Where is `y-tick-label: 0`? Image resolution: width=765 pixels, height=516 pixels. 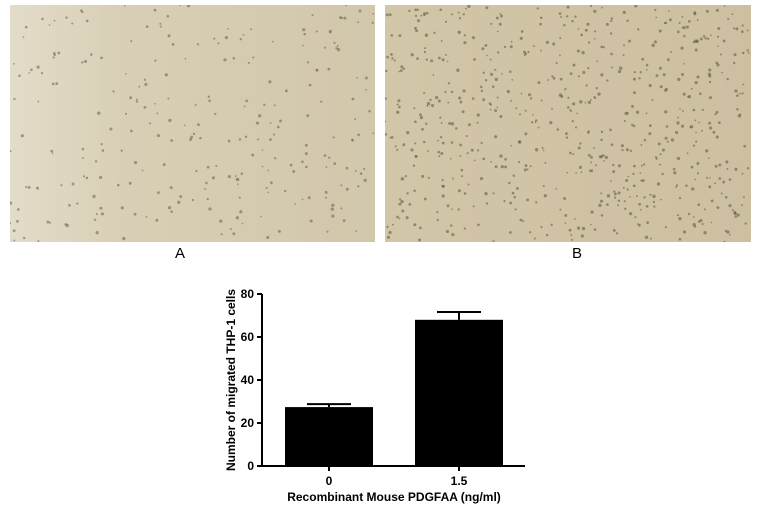 y-tick-label: 0 is located at coordinates (250, 466).